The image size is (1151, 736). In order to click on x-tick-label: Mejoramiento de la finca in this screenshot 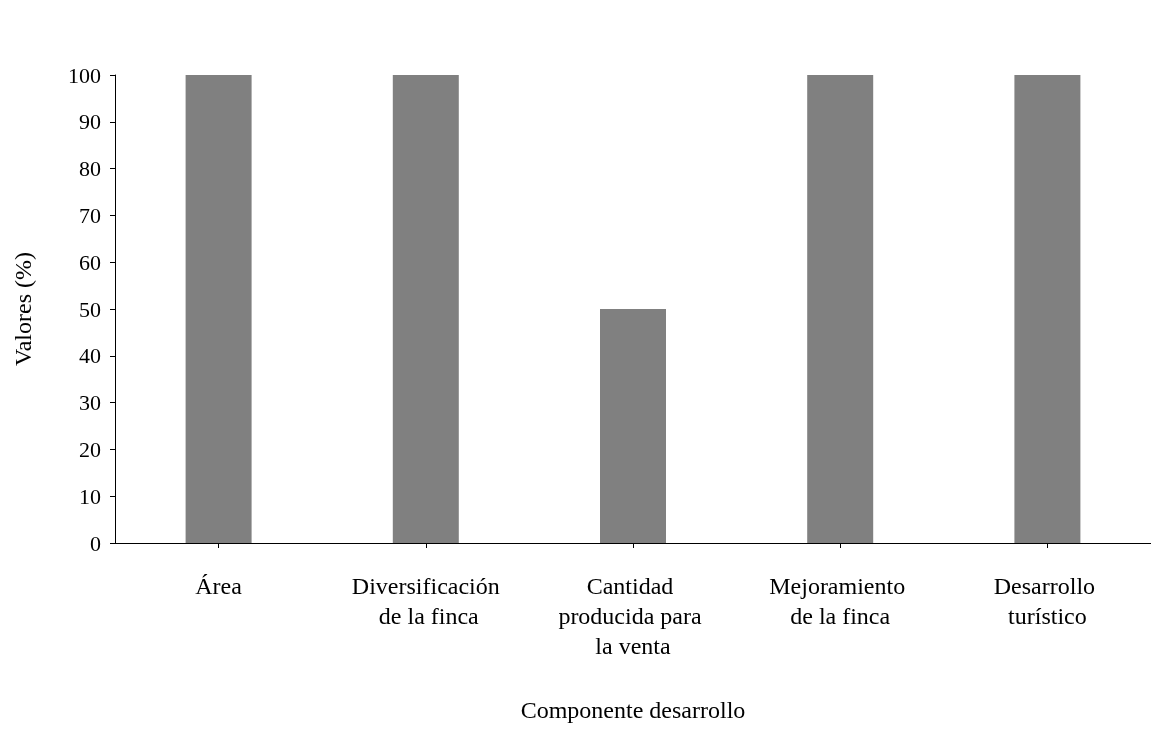, I will do `click(840, 601)`.